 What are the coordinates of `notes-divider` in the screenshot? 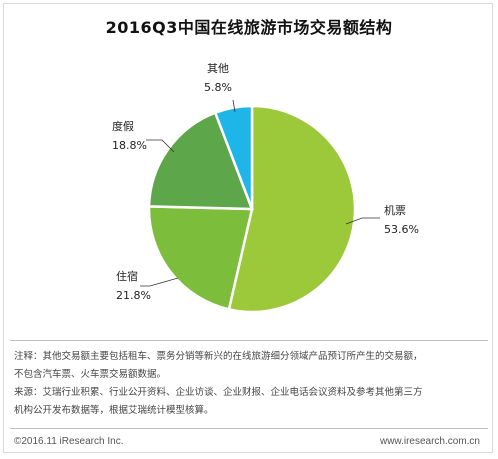 It's located at (249, 340).